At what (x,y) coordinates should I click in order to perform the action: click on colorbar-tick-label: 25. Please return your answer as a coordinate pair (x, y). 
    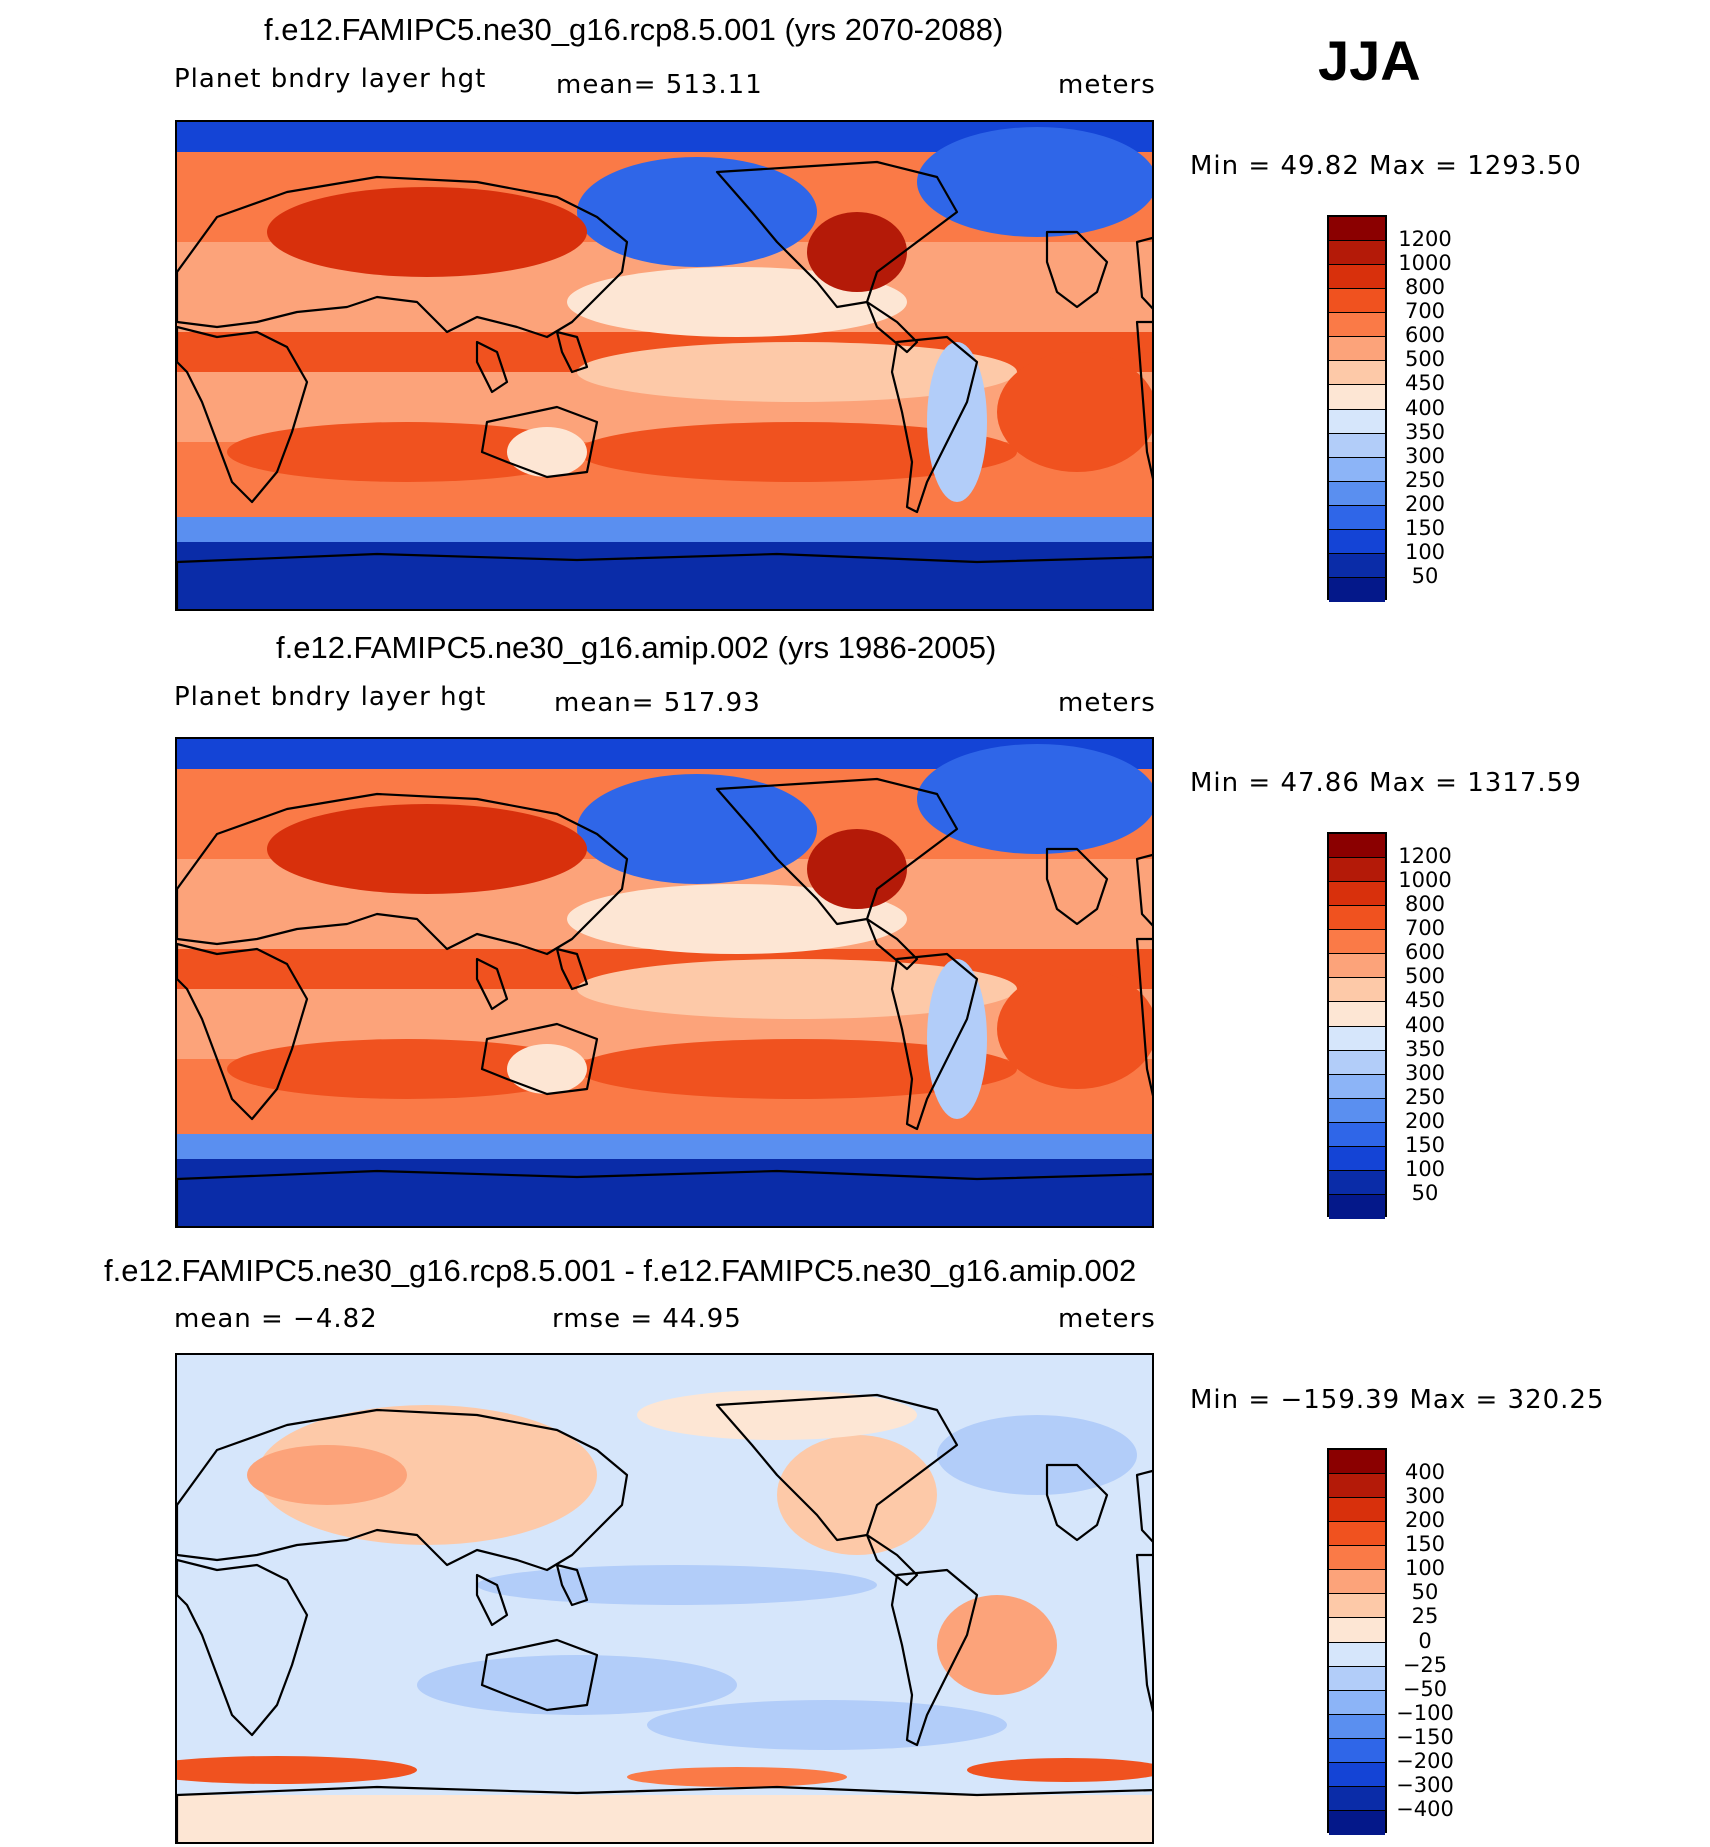
    Looking at the image, I should click on (1425, 1616).